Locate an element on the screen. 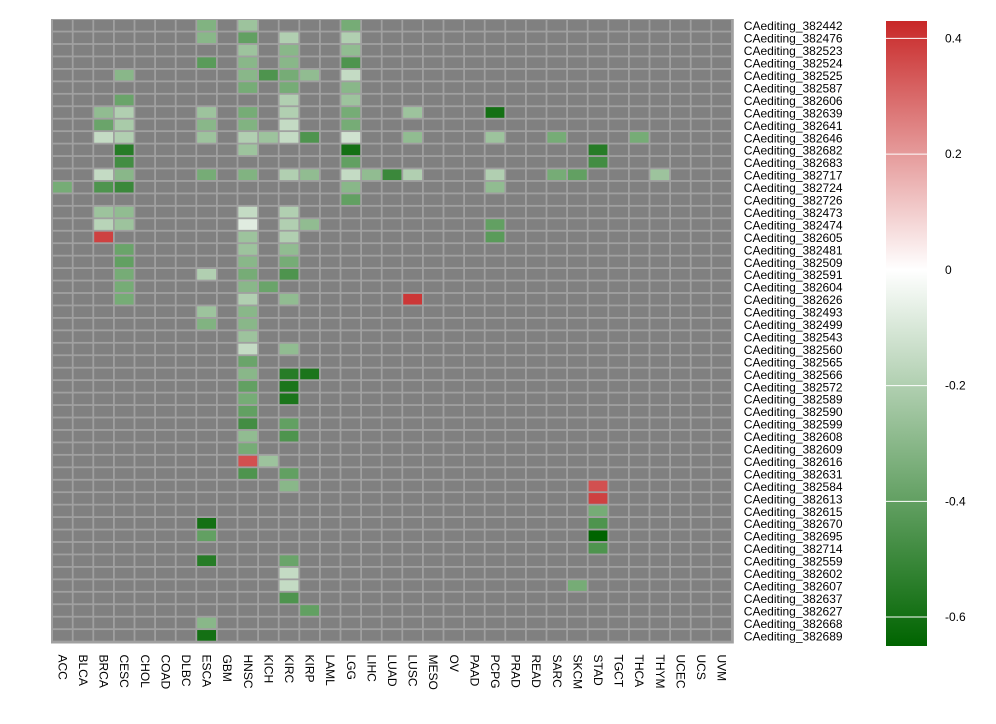 This screenshot has height=724, width=996. row-label: CAediting_382591 is located at coordinates (793, 275).